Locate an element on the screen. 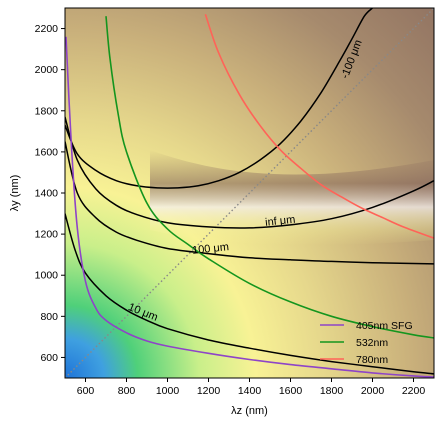 The image size is (444, 428). x-tick-label-6: 1800 is located at coordinates (332, 391).